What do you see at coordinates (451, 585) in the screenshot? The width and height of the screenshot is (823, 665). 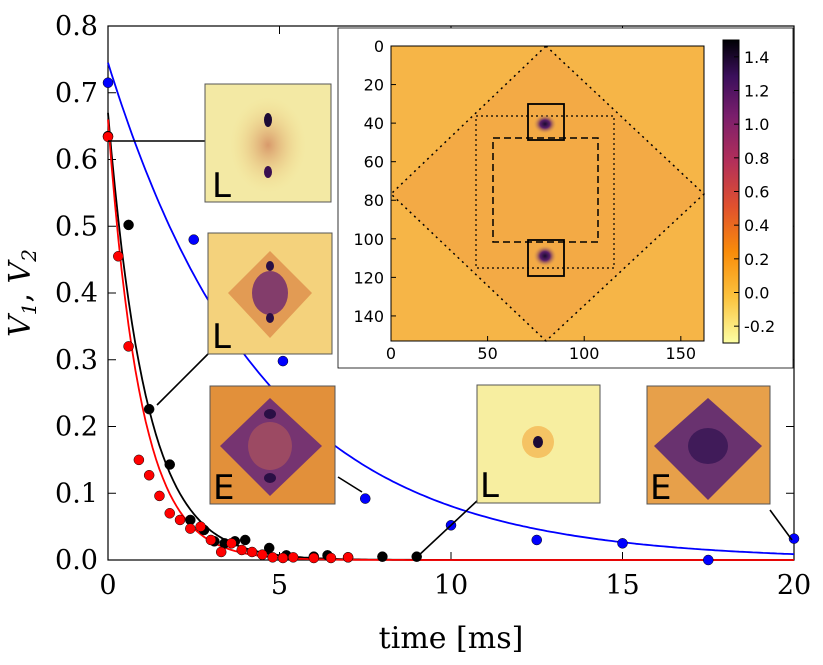 I see `x-tick-label: 10` at bounding box center [451, 585].